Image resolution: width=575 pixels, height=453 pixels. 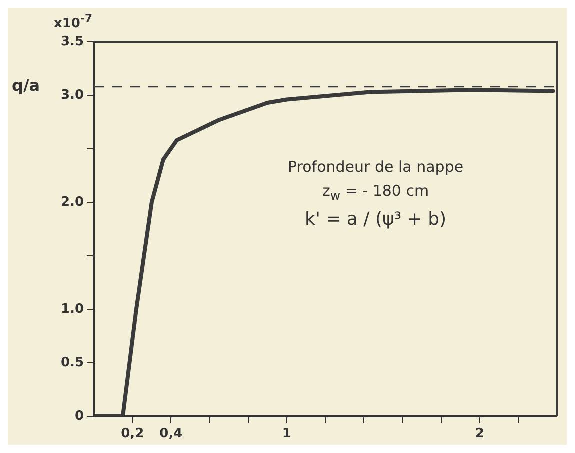 What do you see at coordinates (26, 85) in the screenshot?
I see `y-axis-title: q/a` at bounding box center [26, 85].